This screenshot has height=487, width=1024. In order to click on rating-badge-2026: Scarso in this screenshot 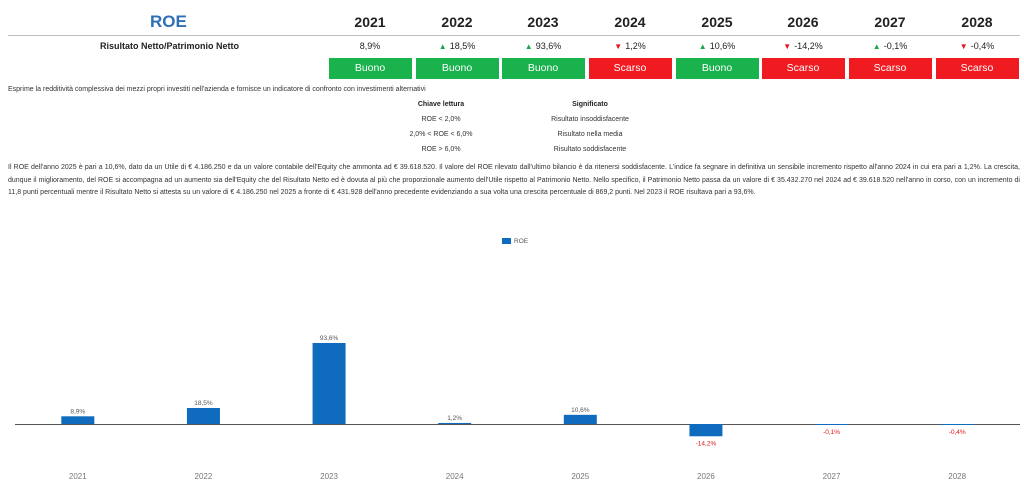, I will do `click(803, 68)`.